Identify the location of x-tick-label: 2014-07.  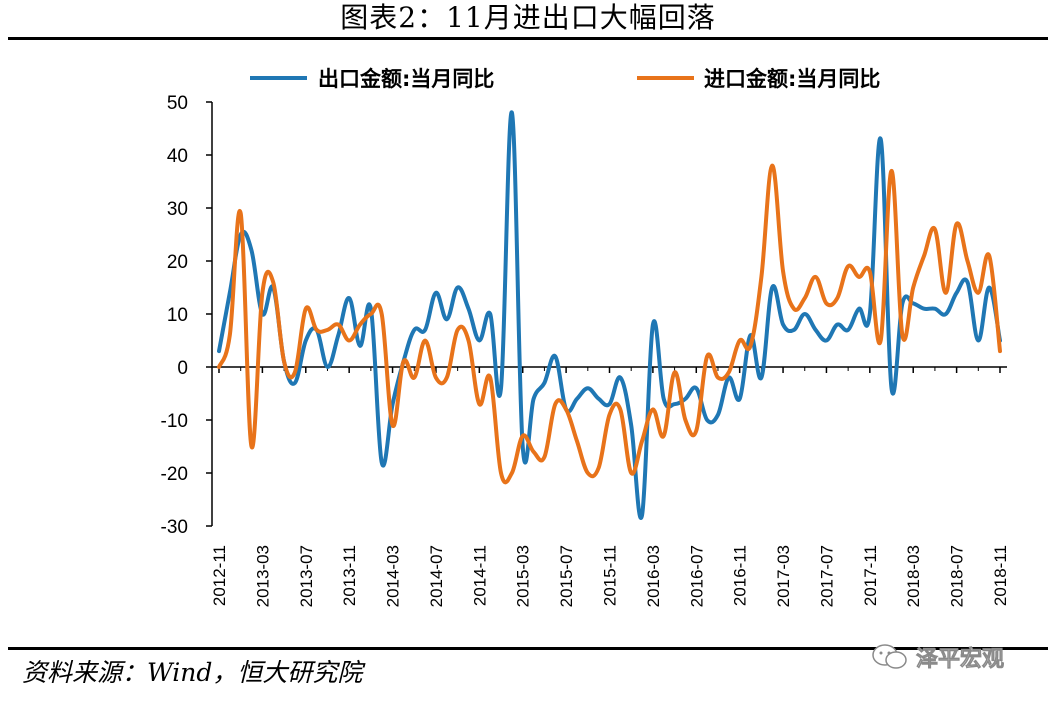
(436, 576).